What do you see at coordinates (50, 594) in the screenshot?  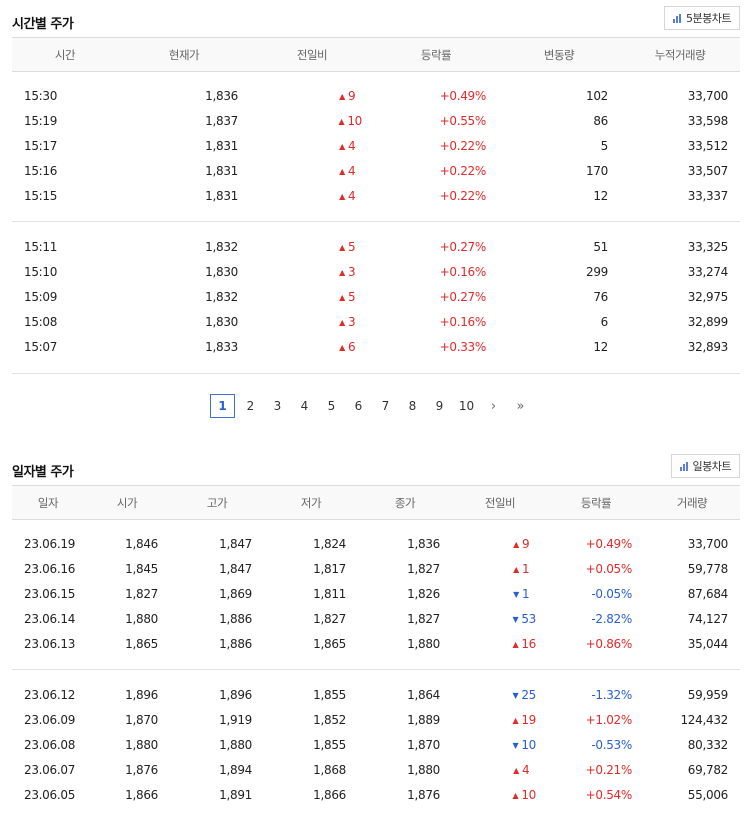 I see `date-cell: 23.06.15` at bounding box center [50, 594].